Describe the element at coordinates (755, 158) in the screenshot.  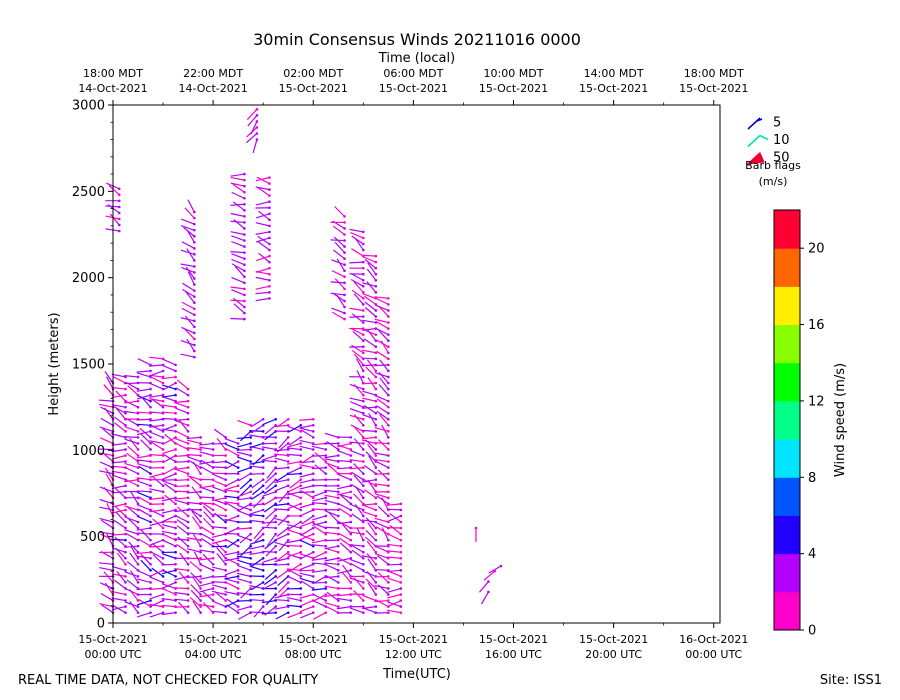
I see `barb-legend-flag` at that location.